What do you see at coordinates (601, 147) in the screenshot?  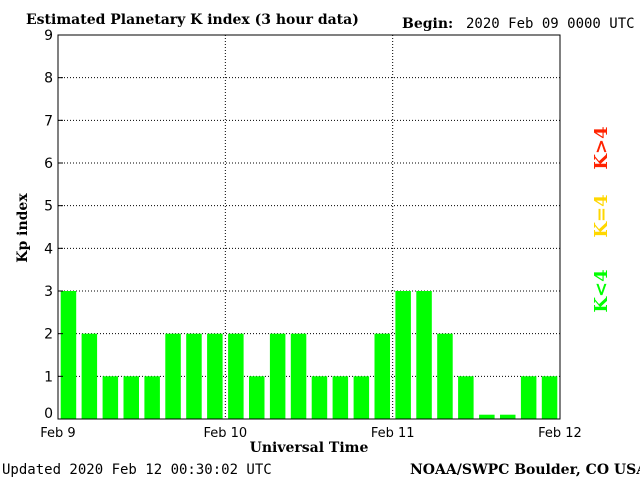 I see `legend-storm: K>4` at bounding box center [601, 147].